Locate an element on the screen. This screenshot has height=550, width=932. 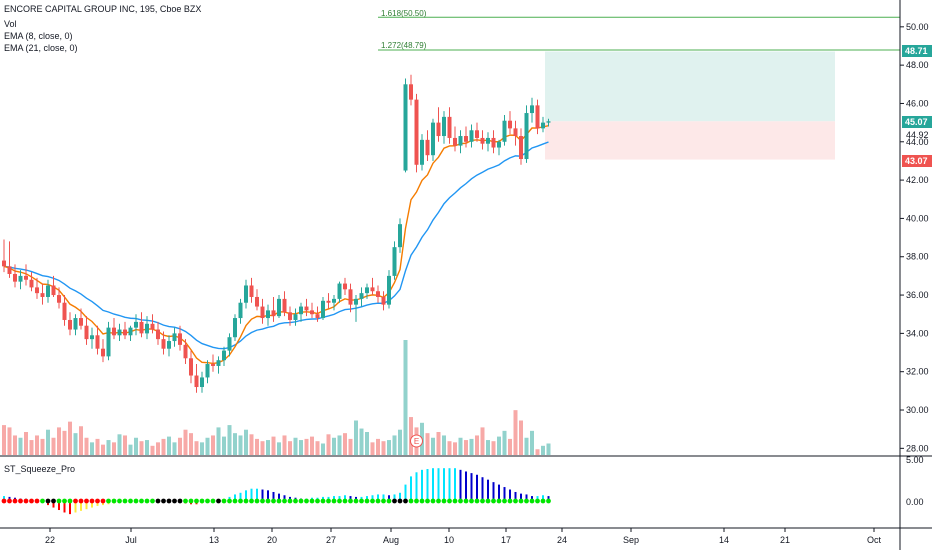
price-tick-label: 28.00 is located at coordinates (917, 448).